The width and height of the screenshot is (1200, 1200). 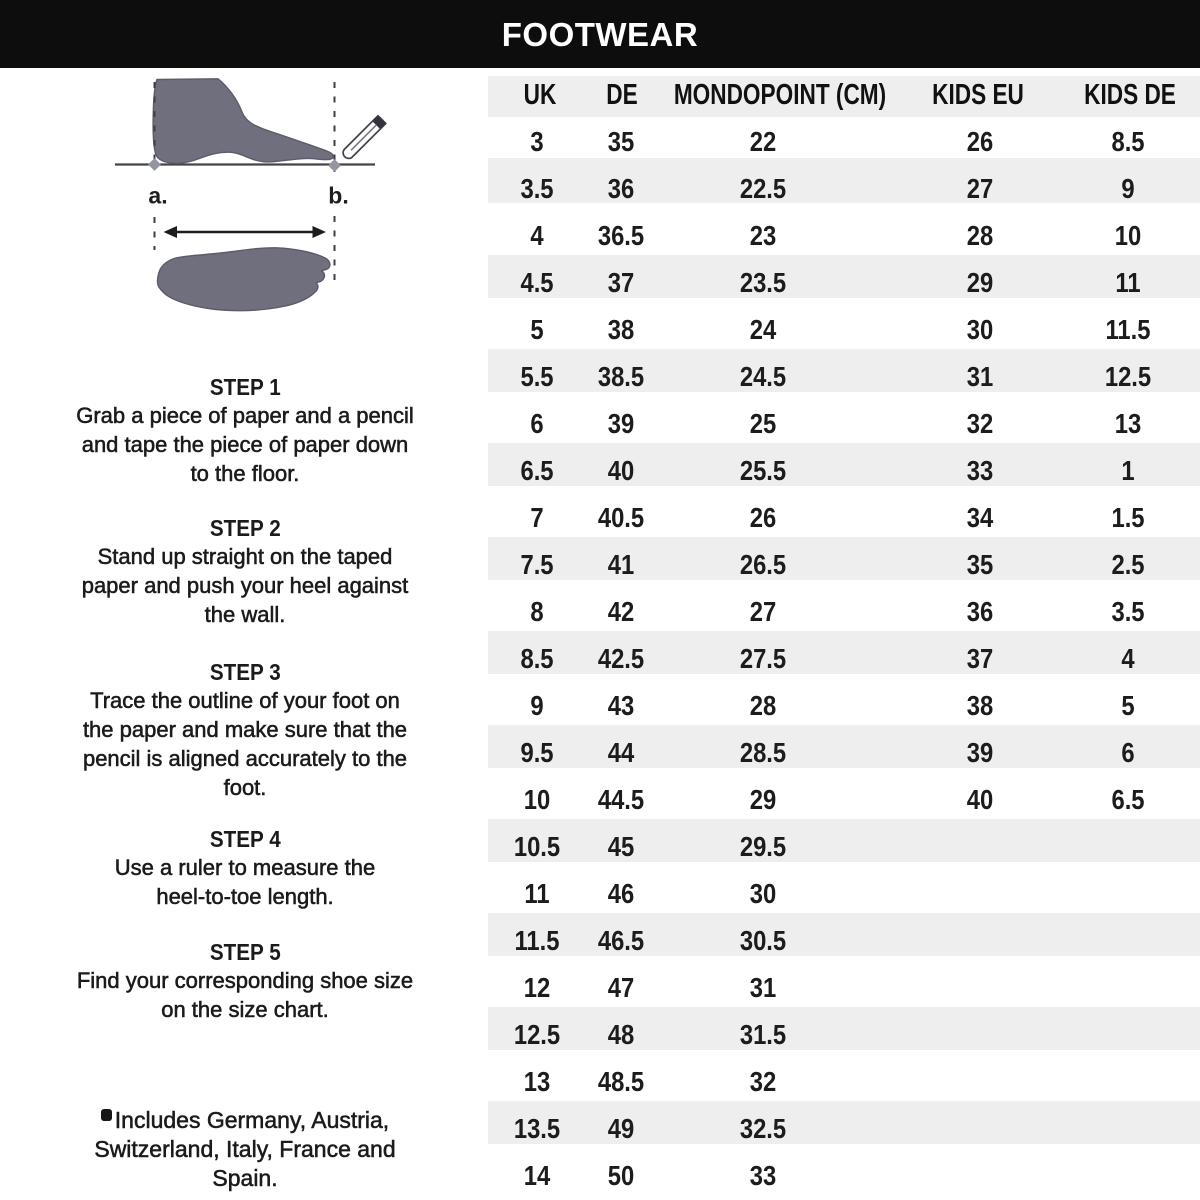 What do you see at coordinates (338, 196) in the screenshot?
I see `svg-text: b.` at bounding box center [338, 196].